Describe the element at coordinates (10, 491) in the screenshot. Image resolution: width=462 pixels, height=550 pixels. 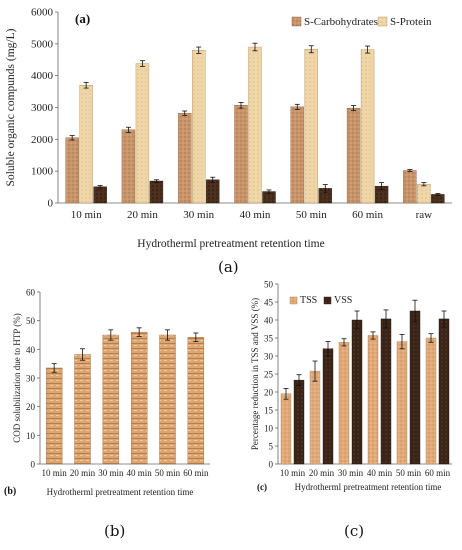
I see `panel-label: (b)` at that location.